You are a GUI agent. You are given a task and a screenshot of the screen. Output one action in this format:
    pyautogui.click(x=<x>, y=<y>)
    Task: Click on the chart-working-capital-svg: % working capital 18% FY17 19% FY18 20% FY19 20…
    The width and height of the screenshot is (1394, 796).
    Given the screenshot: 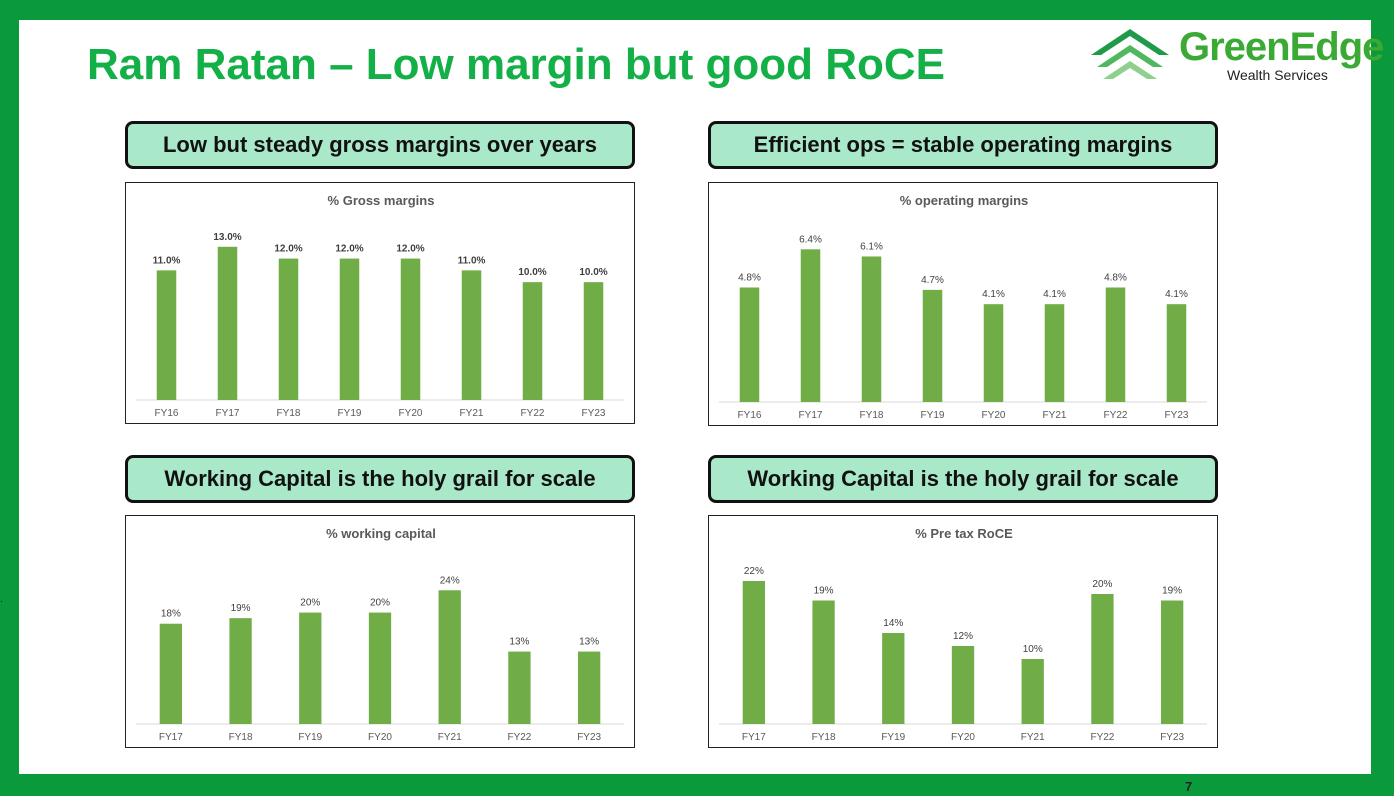 What is the action you would take?
    pyautogui.click(x=380, y=634)
    